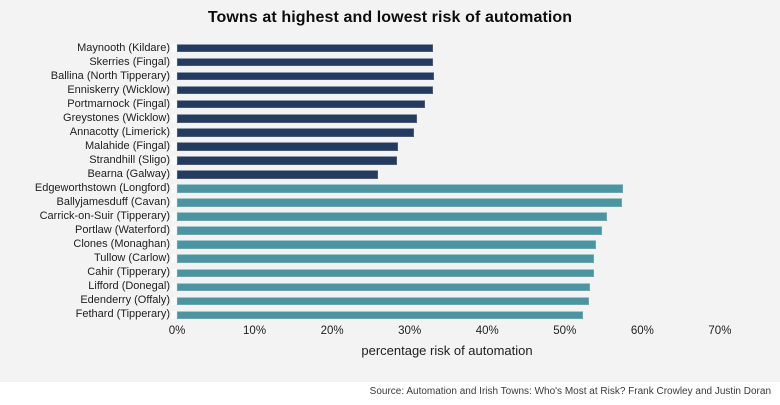 The image size is (780, 405). Describe the element at coordinates (122, 230) in the screenshot. I see `y-axis-label: Portlaw (Waterford)` at that location.